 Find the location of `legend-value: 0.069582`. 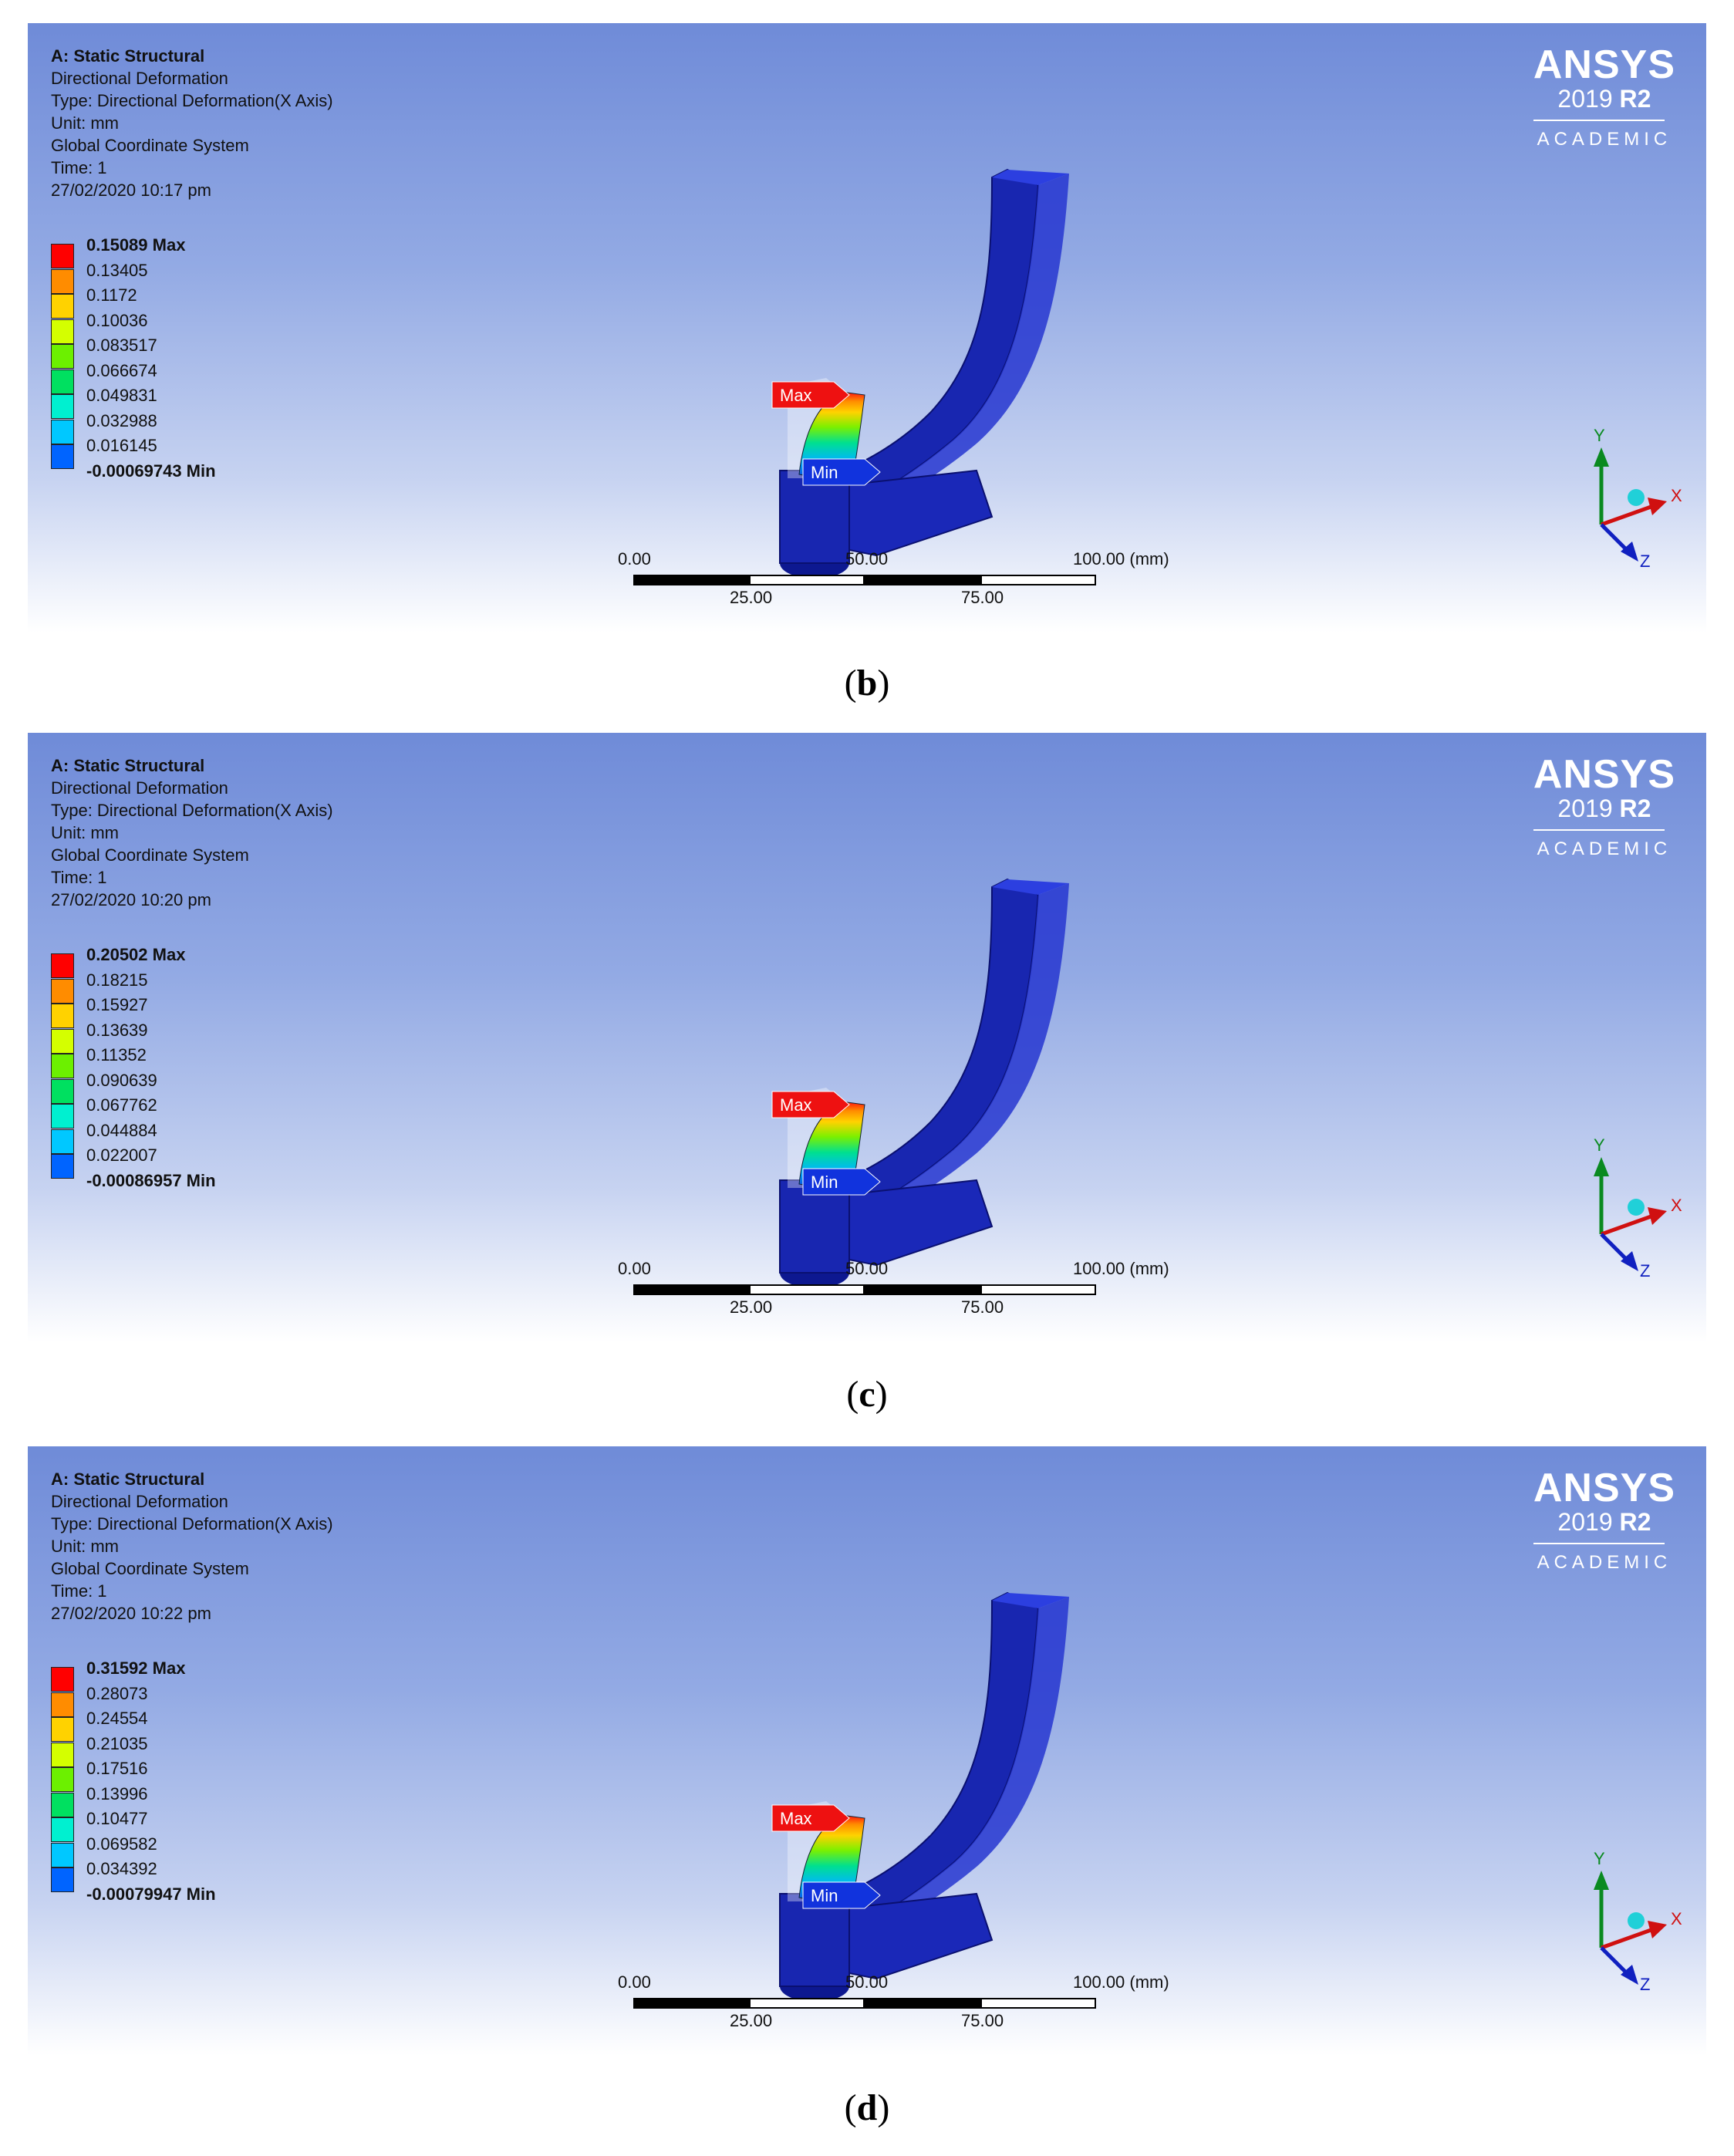

legend-value: 0.069582 is located at coordinates (122, 1844).